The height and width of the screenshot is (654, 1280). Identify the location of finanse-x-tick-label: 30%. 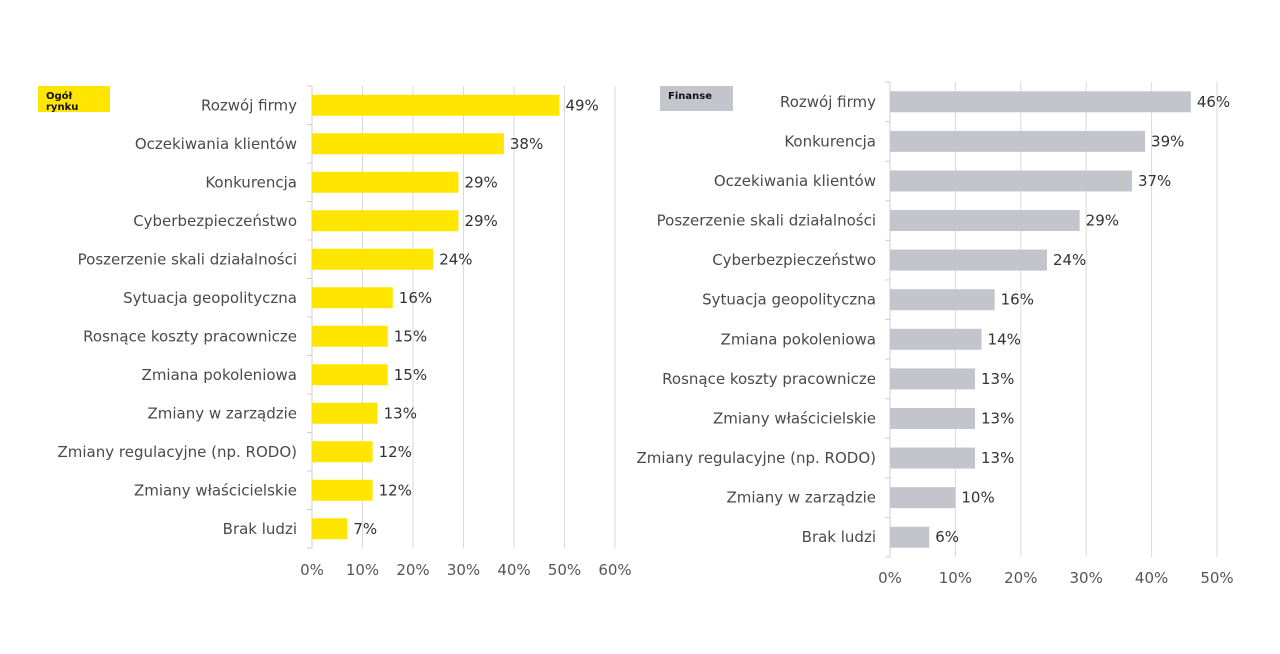
(1086, 578).